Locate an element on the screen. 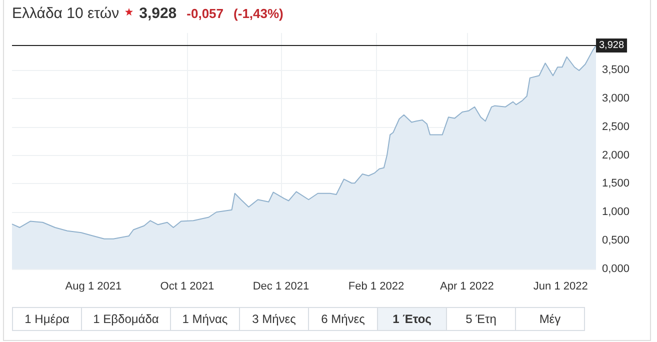 The width and height of the screenshot is (657, 342). text: 6 Μήνες is located at coordinates (342, 319).